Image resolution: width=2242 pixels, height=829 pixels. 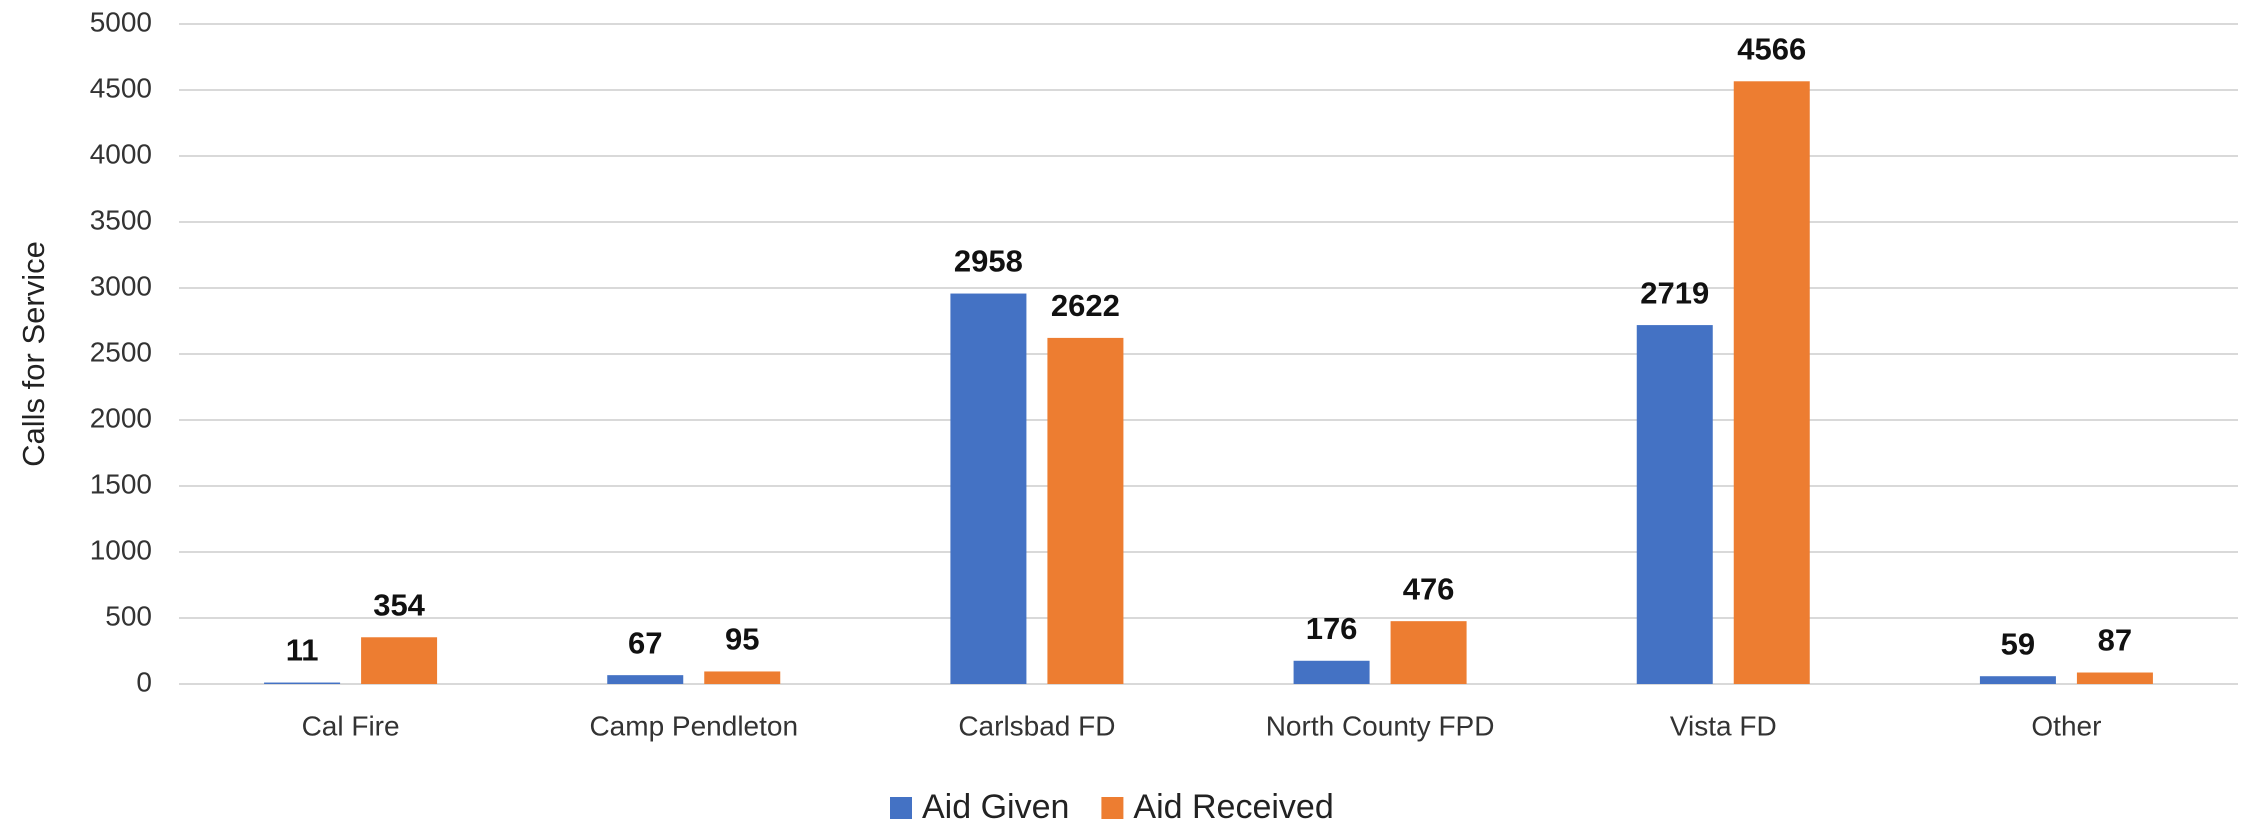 I want to click on x-tick-label: Cal Fire, so click(x=351, y=725).